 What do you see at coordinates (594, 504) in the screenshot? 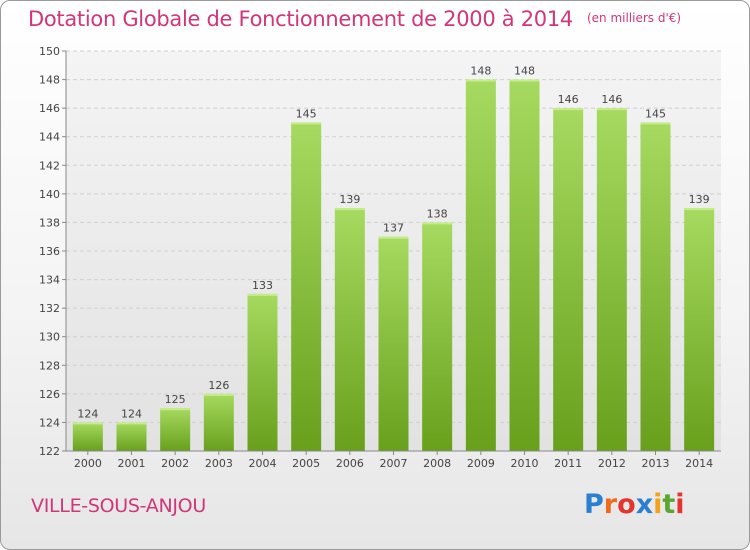
I see `logo-letter: P` at bounding box center [594, 504].